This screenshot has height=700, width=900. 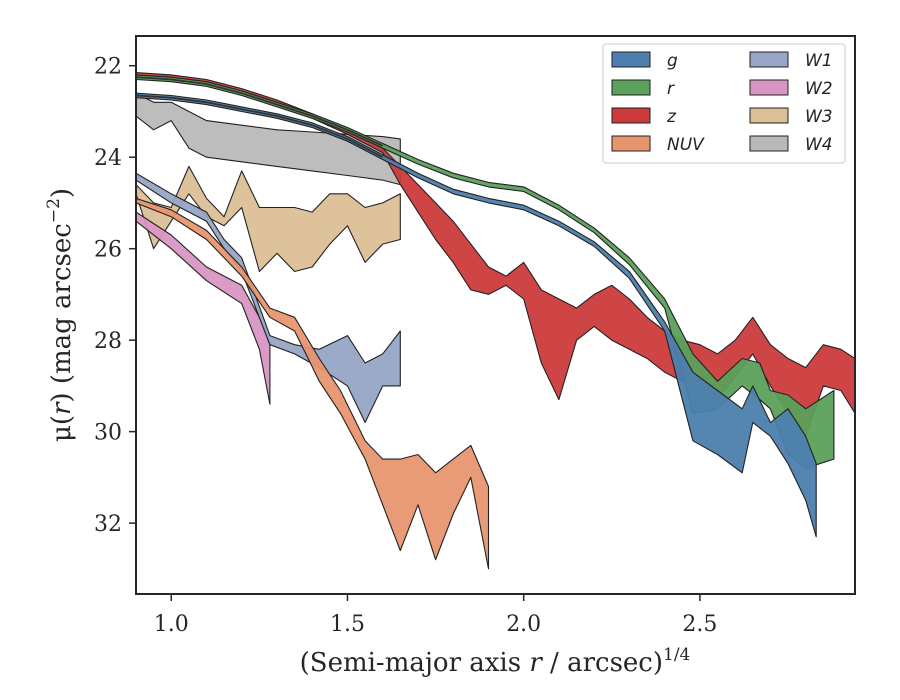 What do you see at coordinates (108, 341) in the screenshot?
I see `y-tick-label: 28` at bounding box center [108, 341].